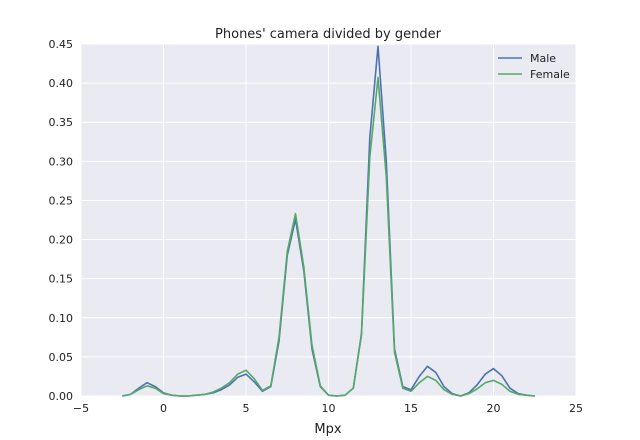 The height and width of the screenshot is (440, 640). What do you see at coordinates (61, 240) in the screenshot?
I see `y-tick-label: 0.20` at bounding box center [61, 240].